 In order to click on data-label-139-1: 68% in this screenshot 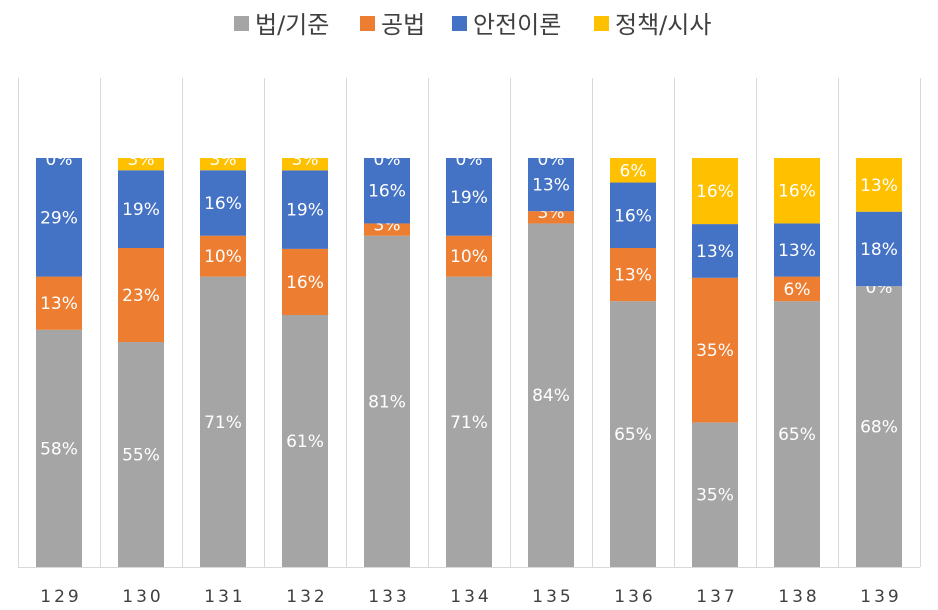, I will do `click(879, 428)`.